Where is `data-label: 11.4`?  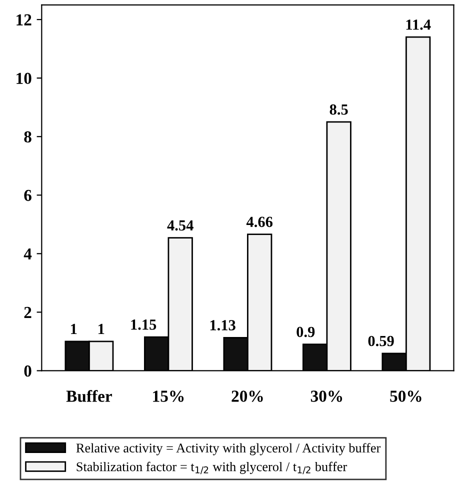 data-label: 11.4 is located at coordinates (418, 25).